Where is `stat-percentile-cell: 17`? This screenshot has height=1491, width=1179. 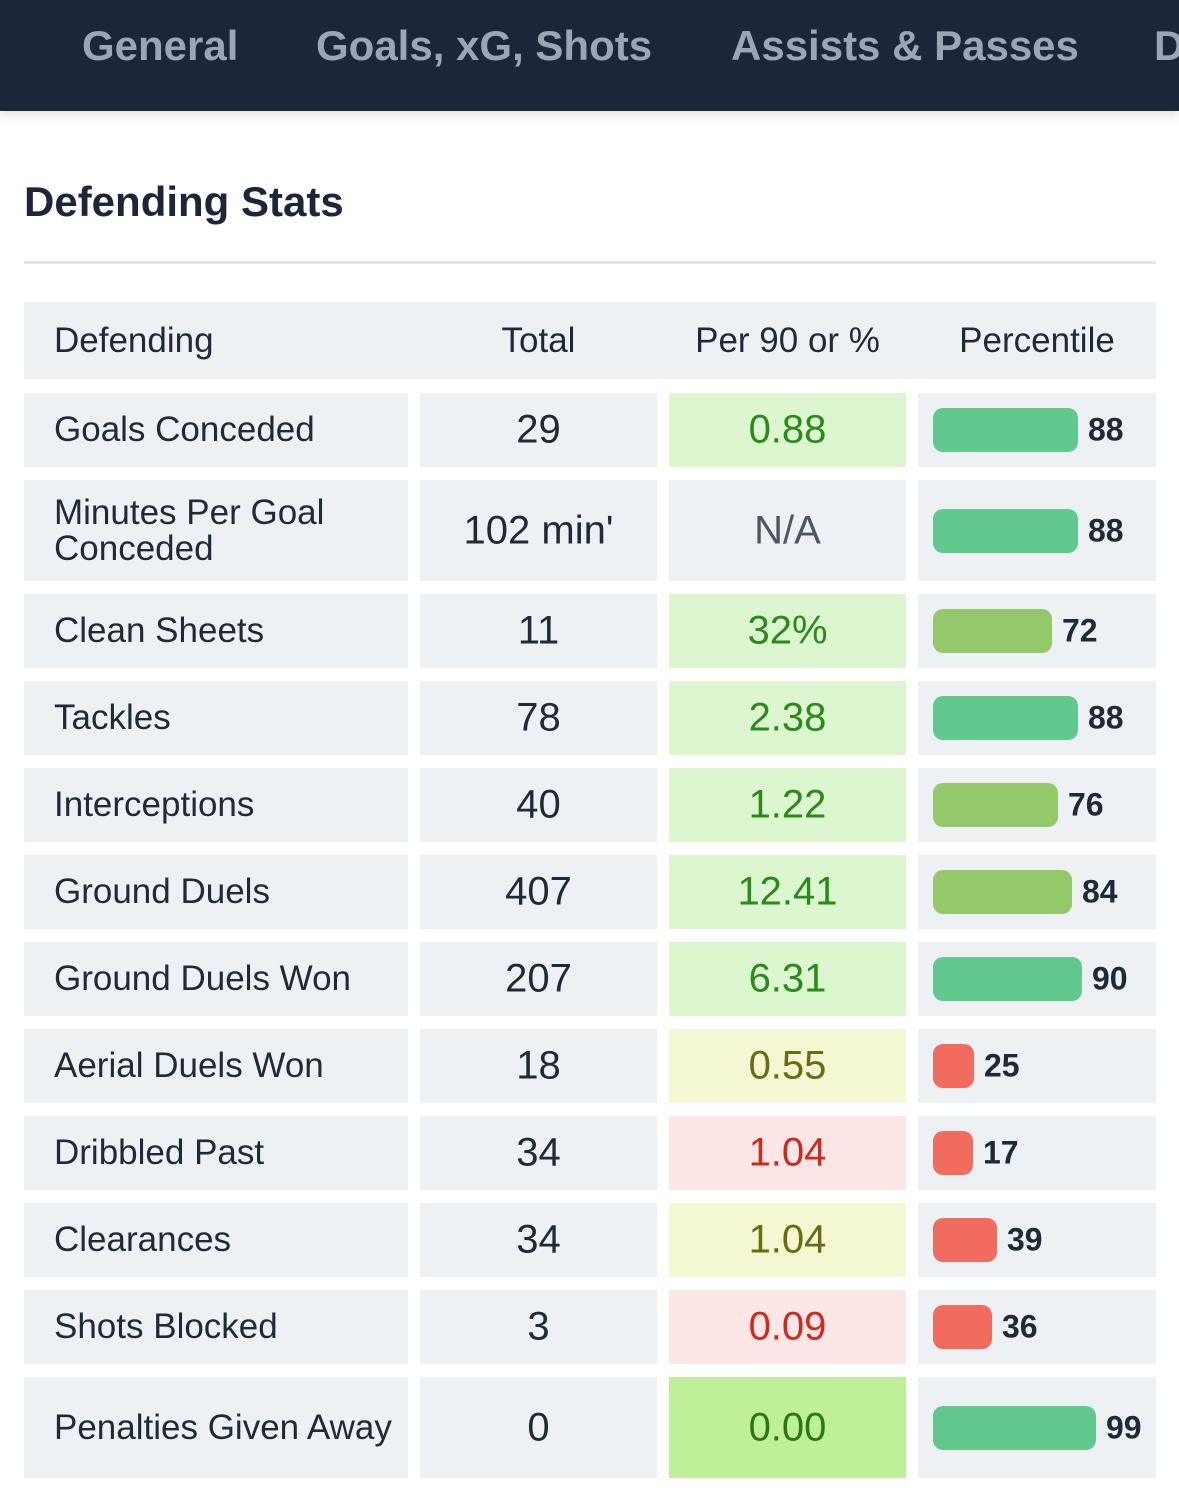
stat-percentile-cell: 17 is located at coordinates (1037, 1153).